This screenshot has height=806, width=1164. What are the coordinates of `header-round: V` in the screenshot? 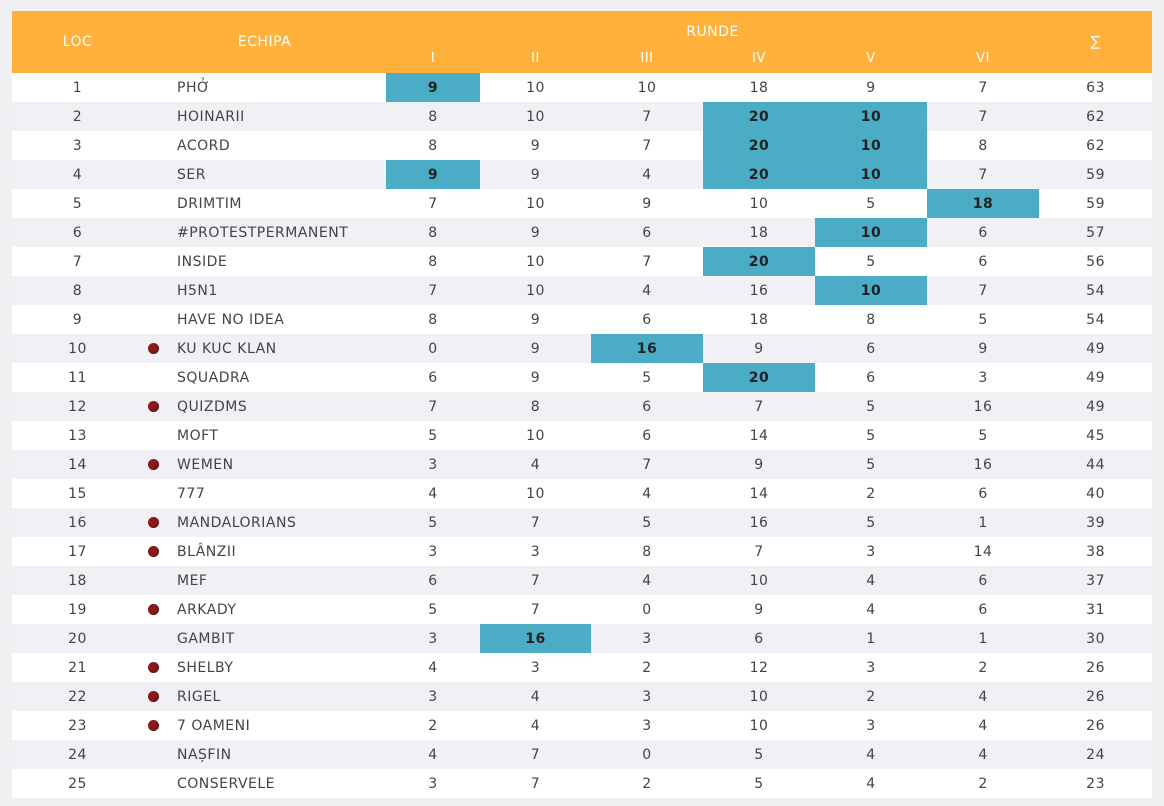 It's located at (871, 58).